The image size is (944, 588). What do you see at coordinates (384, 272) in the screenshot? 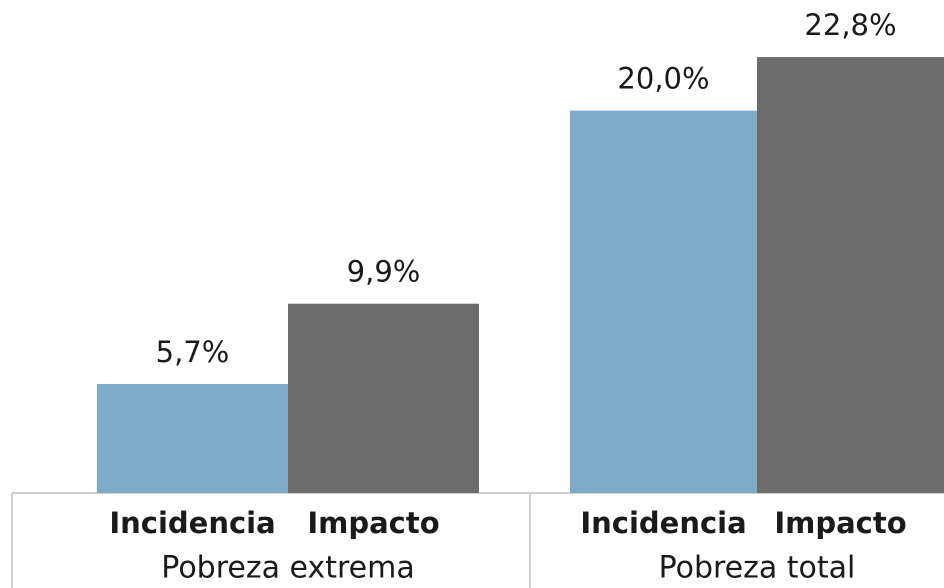
I see `value-label: 9,9%` at bounding box center [384, 272].